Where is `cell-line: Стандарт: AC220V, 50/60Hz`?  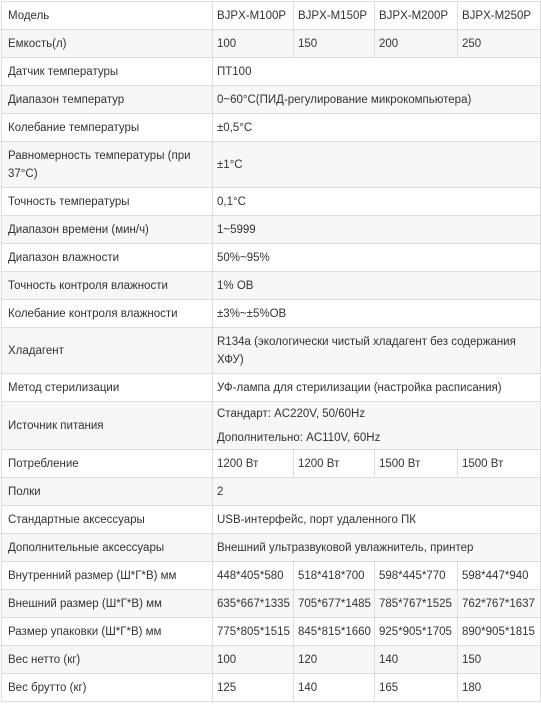 cell-line: Стандарт: AC220V, 50/60Hz is located at coordinates (291, 413).